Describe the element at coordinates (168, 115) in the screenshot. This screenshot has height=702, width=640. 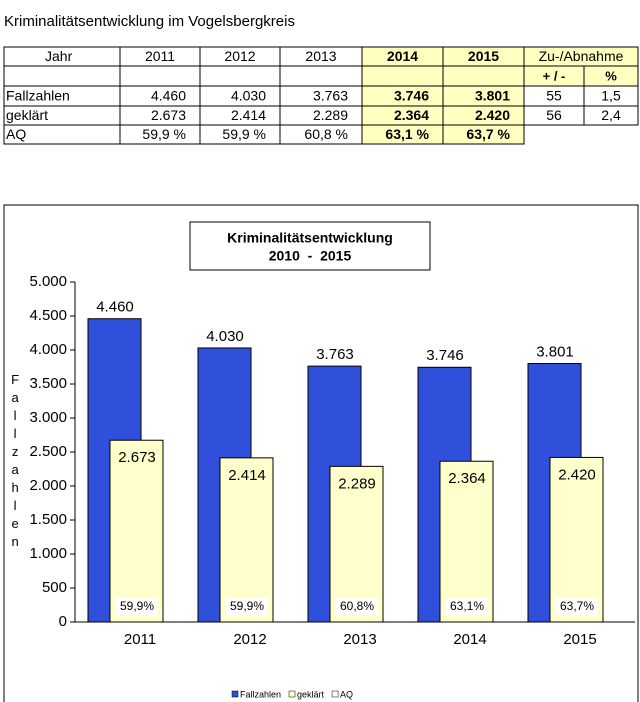
I see `table-cell-text: 2.673` at that location.